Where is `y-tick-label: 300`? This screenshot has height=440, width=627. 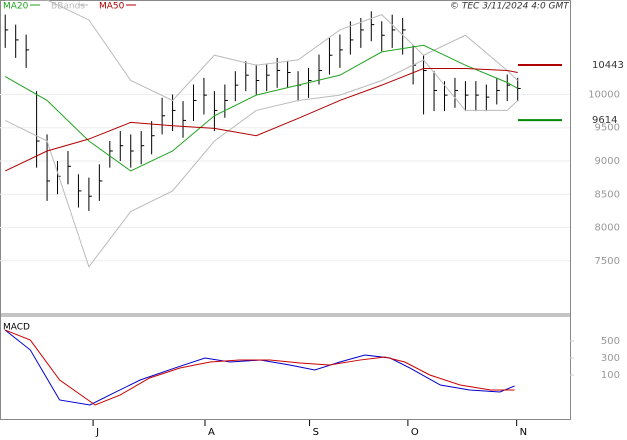
y-tick-label: 300 is located at coordinates (610, 358).